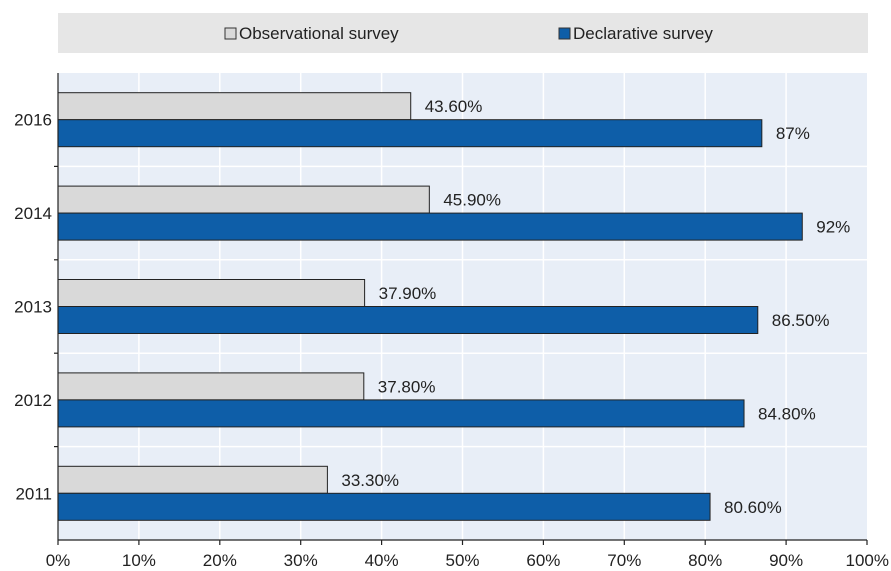 Image resolution: width=891 pixels, height=571 pixels. I want to click on category-label: 2011, so click(33, 493).